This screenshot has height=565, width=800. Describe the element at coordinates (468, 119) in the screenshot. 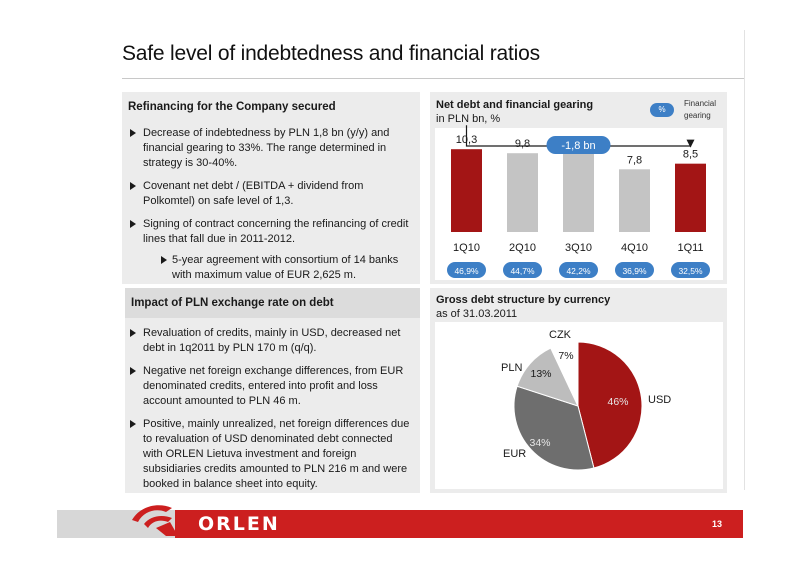

I see `chart-subtitle-text: in PLN bn, %` at that location.